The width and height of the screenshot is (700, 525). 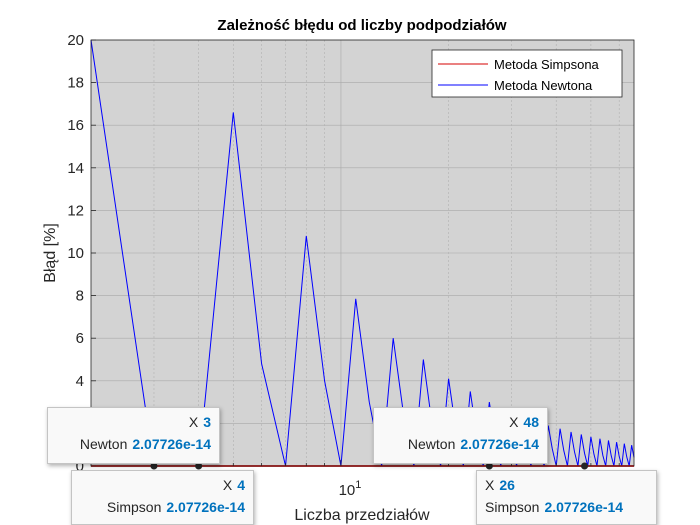 What do you see at coordinates (207, 422) in the screenshot?
I see `datatip-x-value: 3` at bounding box center [207, 422].